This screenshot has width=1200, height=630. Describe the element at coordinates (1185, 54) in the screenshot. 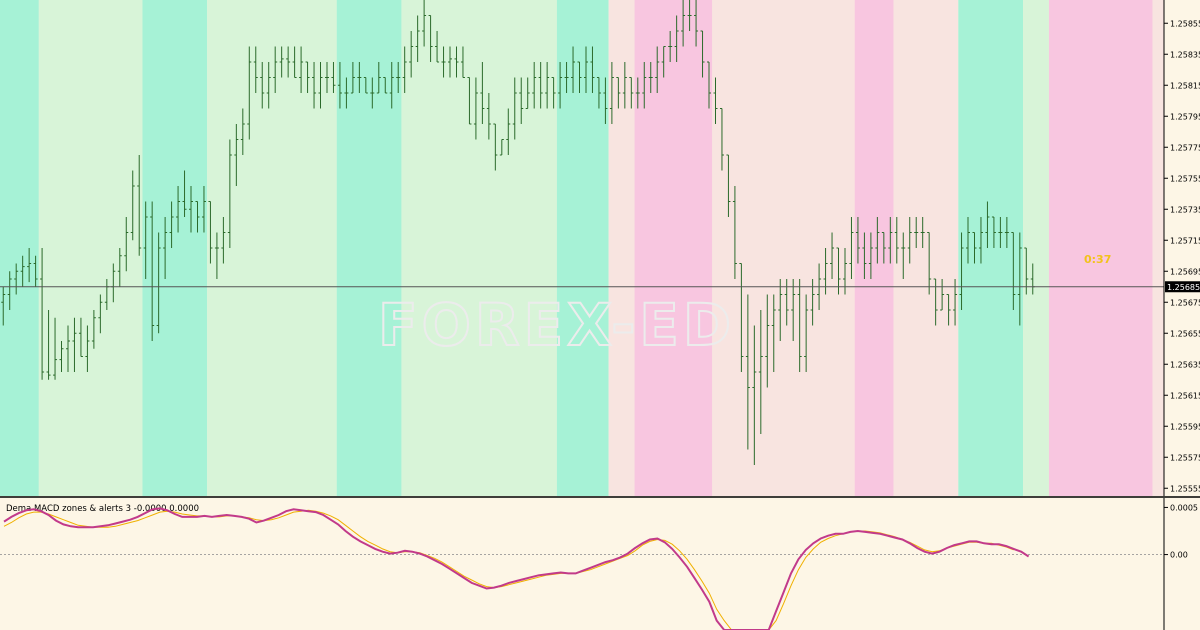

I see `price-tick-label: 1.25835` at that location.